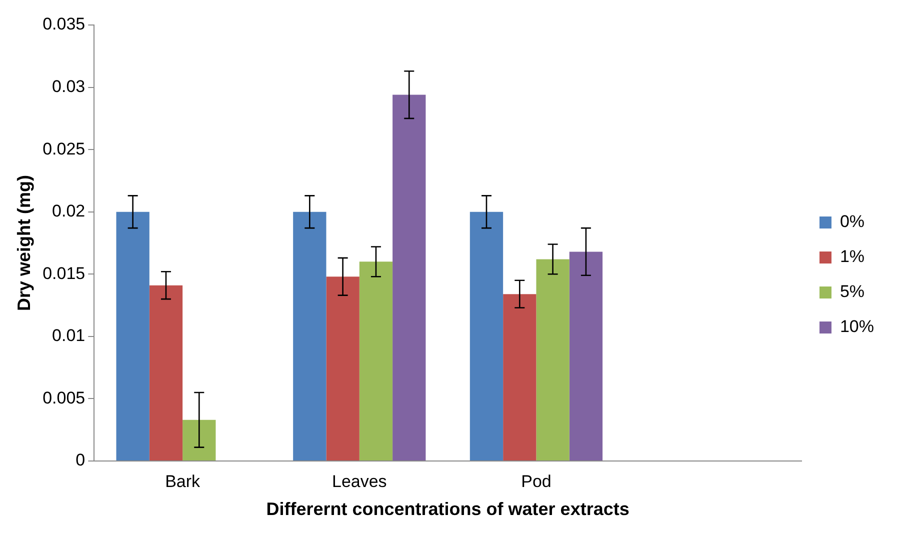 This screenshot has width=904, height=535. What do you see at coordinates (359, 481) in the screenshot?
I see `x-tick-label: Leaves` at bounding box center [359, 481].